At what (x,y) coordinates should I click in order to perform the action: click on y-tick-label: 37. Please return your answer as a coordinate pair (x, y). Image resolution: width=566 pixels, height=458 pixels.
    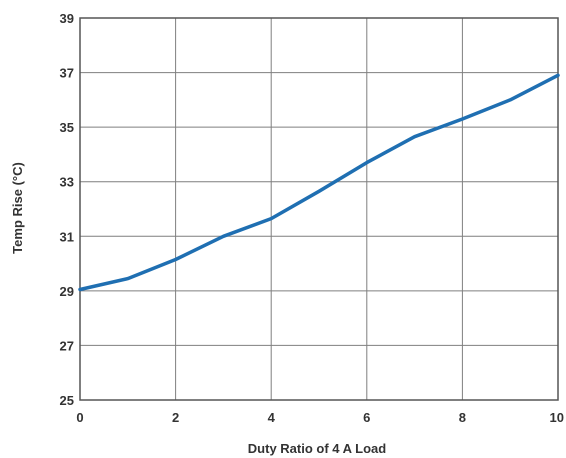
    Looking at the image, I should click on (67, 73).